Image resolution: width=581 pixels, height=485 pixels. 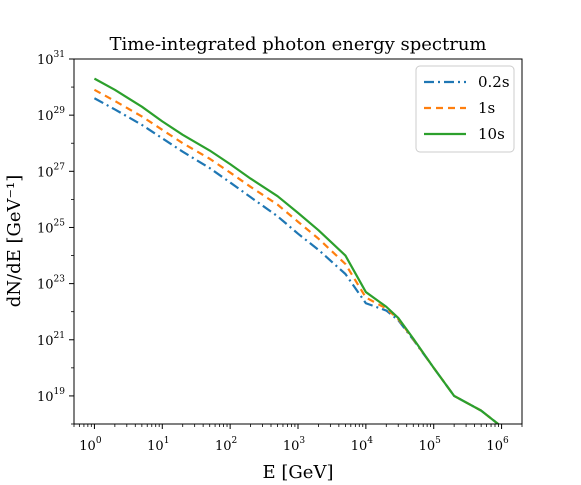 I want to click on y-tick-exponent: 25, so click(x=60, y=223).